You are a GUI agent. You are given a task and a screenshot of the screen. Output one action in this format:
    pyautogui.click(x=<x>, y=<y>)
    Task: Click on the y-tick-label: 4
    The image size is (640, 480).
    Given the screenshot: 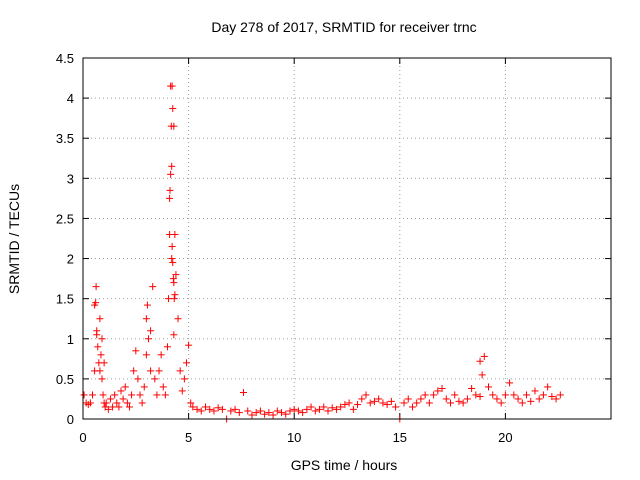 What is the action you would take?
    pyautogui.click(x=70, y=98)
    